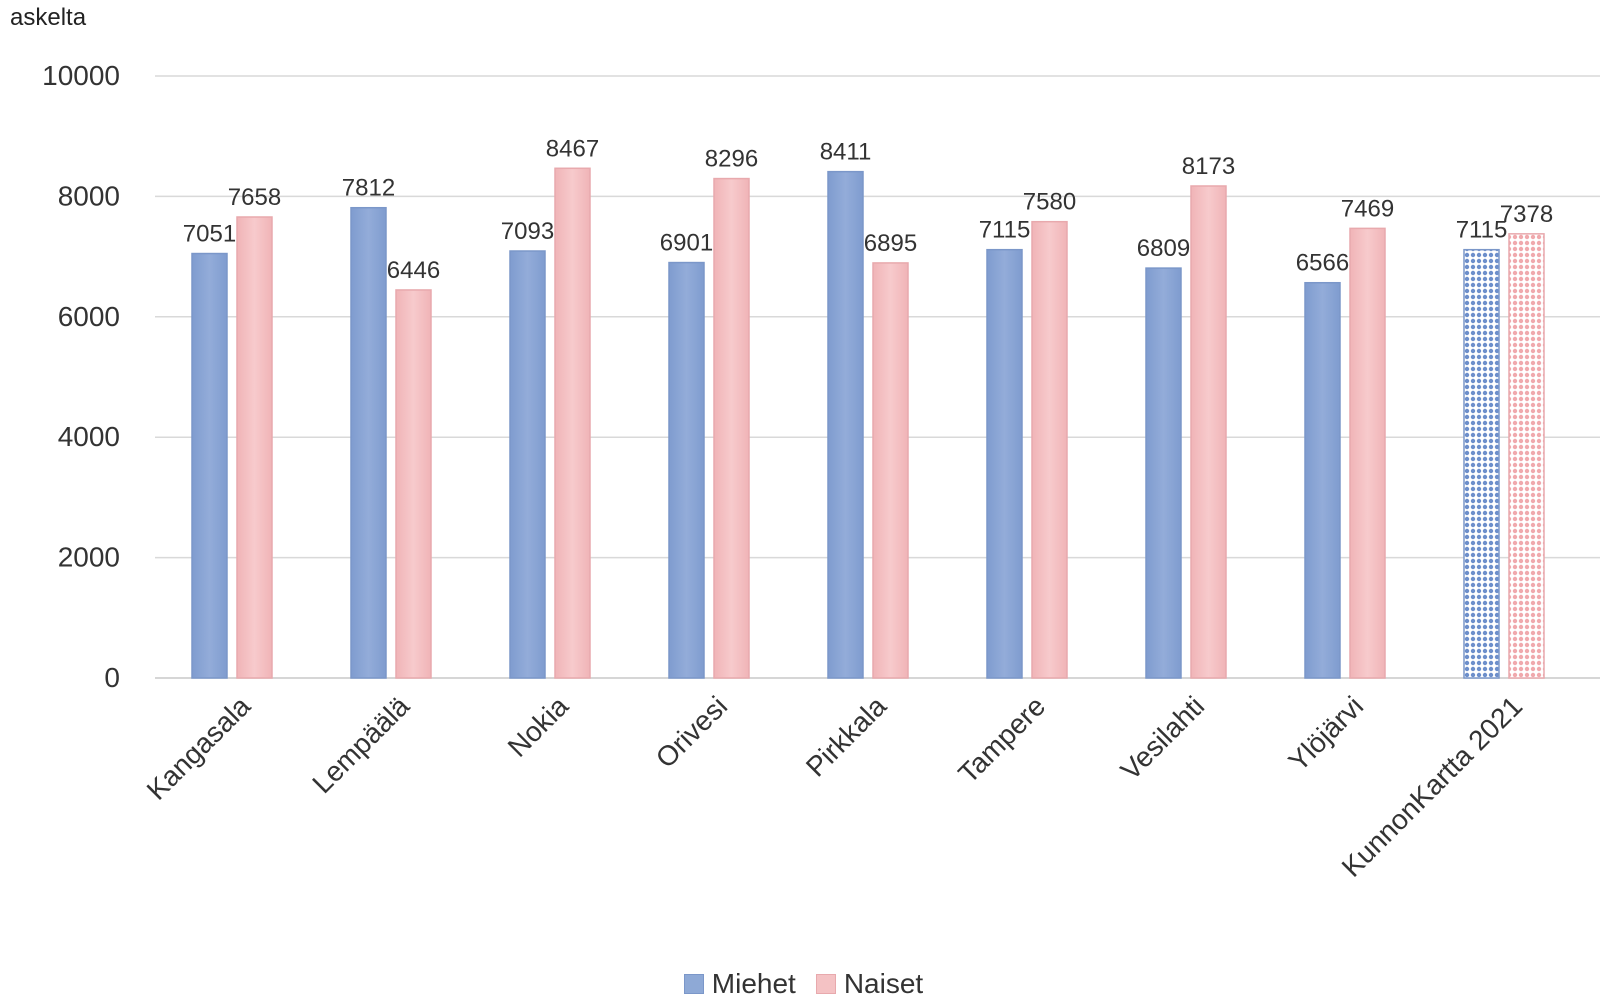 The width and height of the screenshot is (1607, 1003). I want to click on data-label: 7812, so click(368, 188).